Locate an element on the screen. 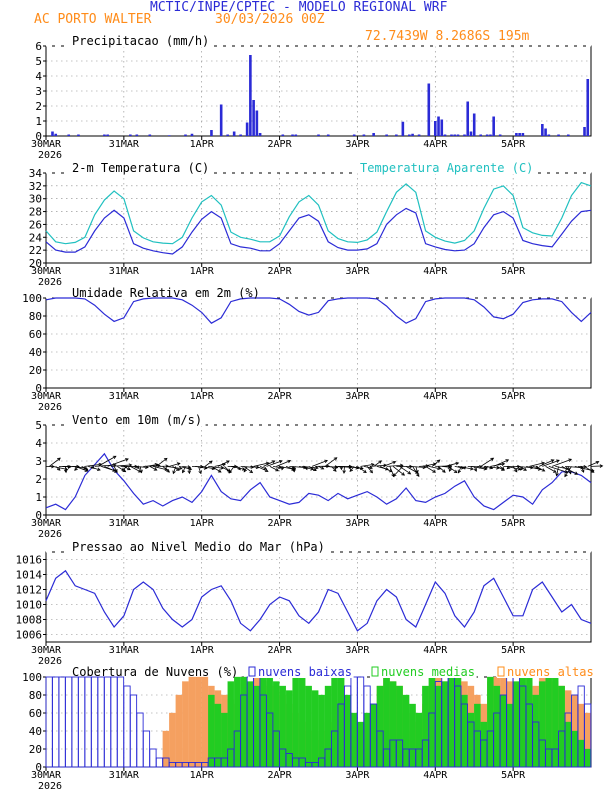 This screenshot has width=612, height=792. temp-apparent-legend: Temperatura Aparente (C) is located at coordinates (446, 168).